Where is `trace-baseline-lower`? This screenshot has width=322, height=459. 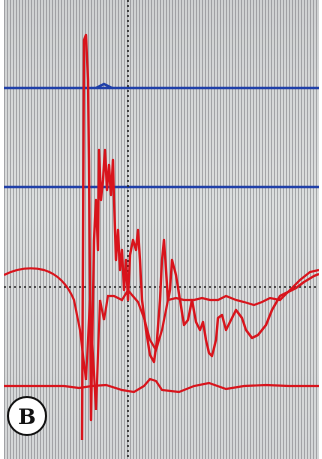
trace-baseline-lower is located at coordinates (161, 385).